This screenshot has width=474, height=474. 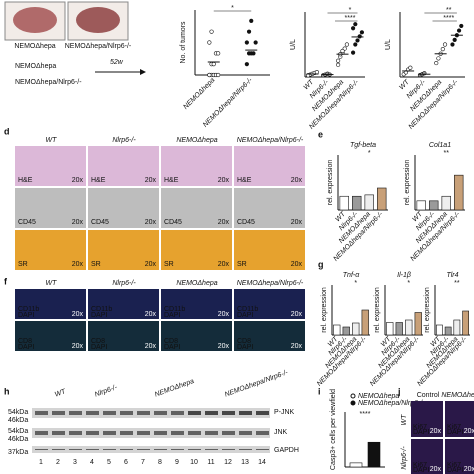 What do you see at coordinates (404, 275) in the screenshot?
I see `chart-title: Il-1β` at bounding box center [404, 275].